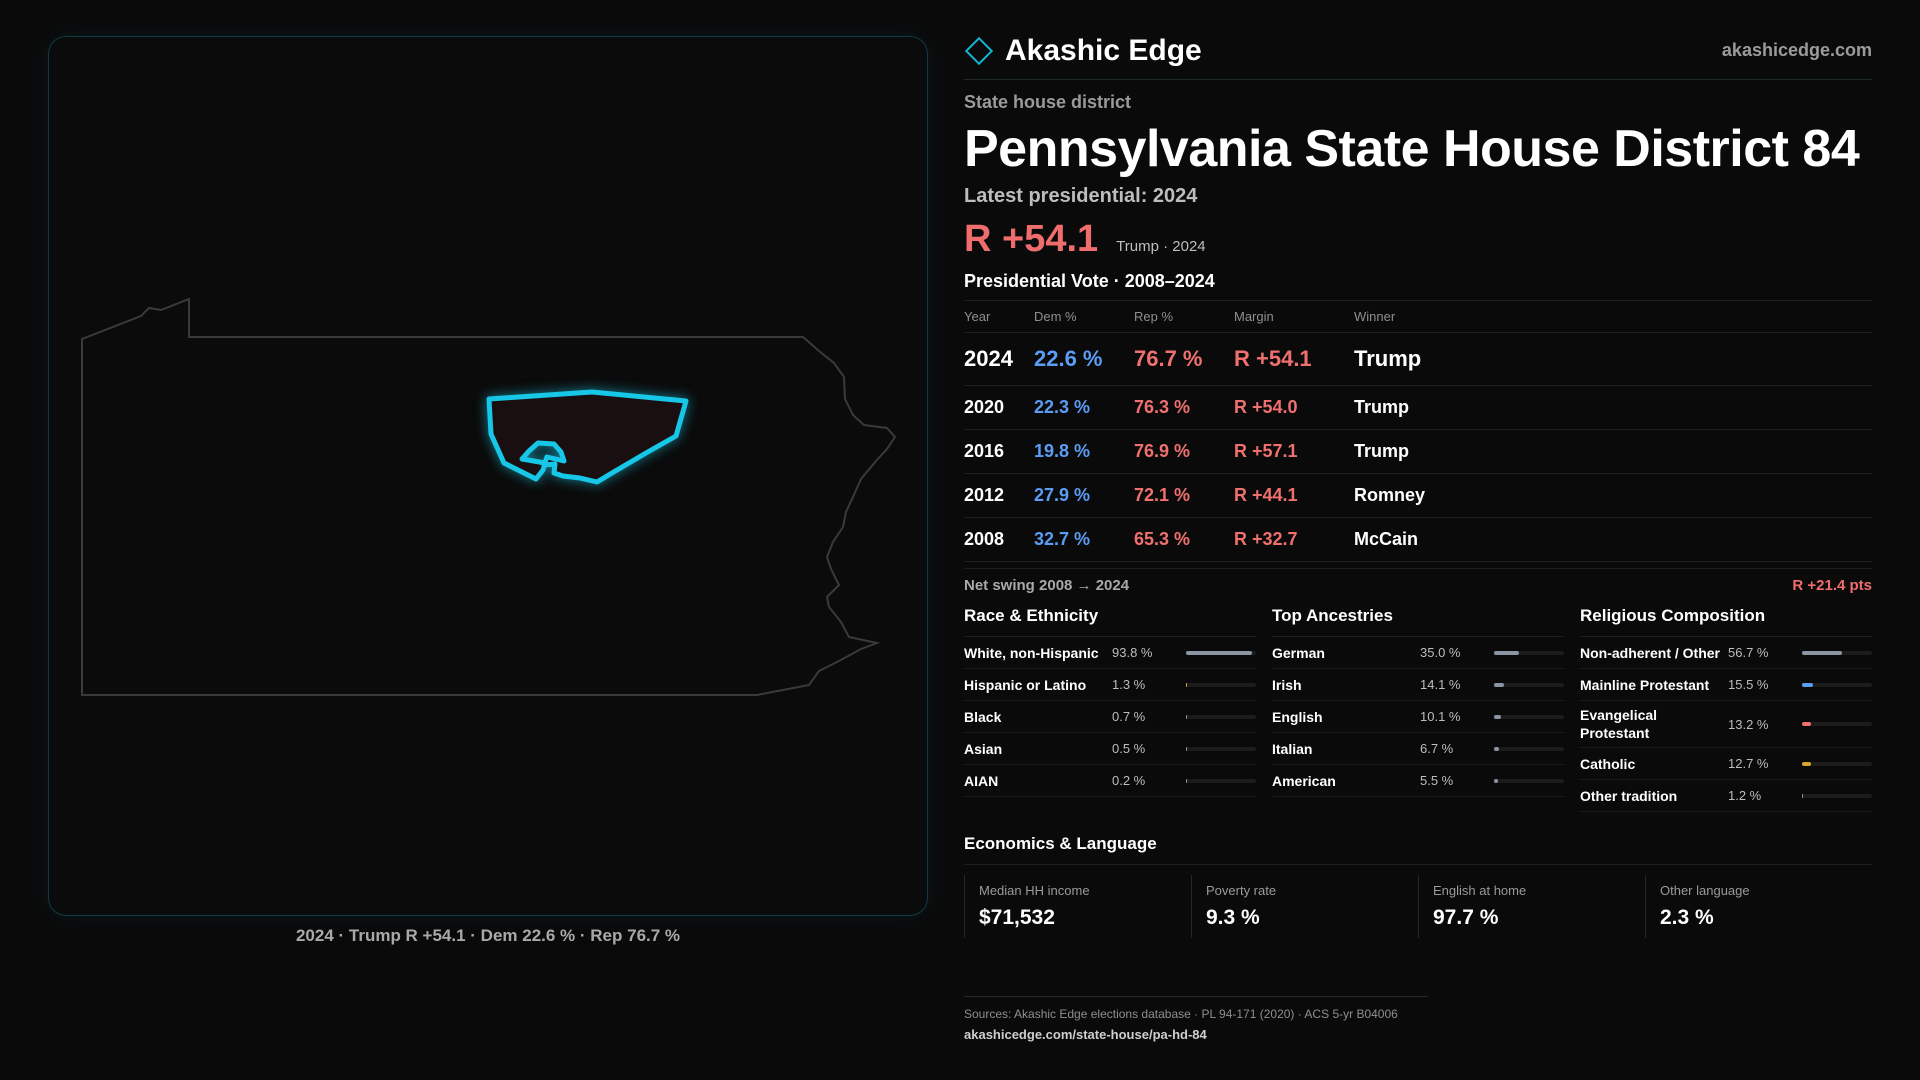 The height and width of the screenshot is (1080, 1920). I want to click on dem-pct: 22.6 %, so click(1084, 359).